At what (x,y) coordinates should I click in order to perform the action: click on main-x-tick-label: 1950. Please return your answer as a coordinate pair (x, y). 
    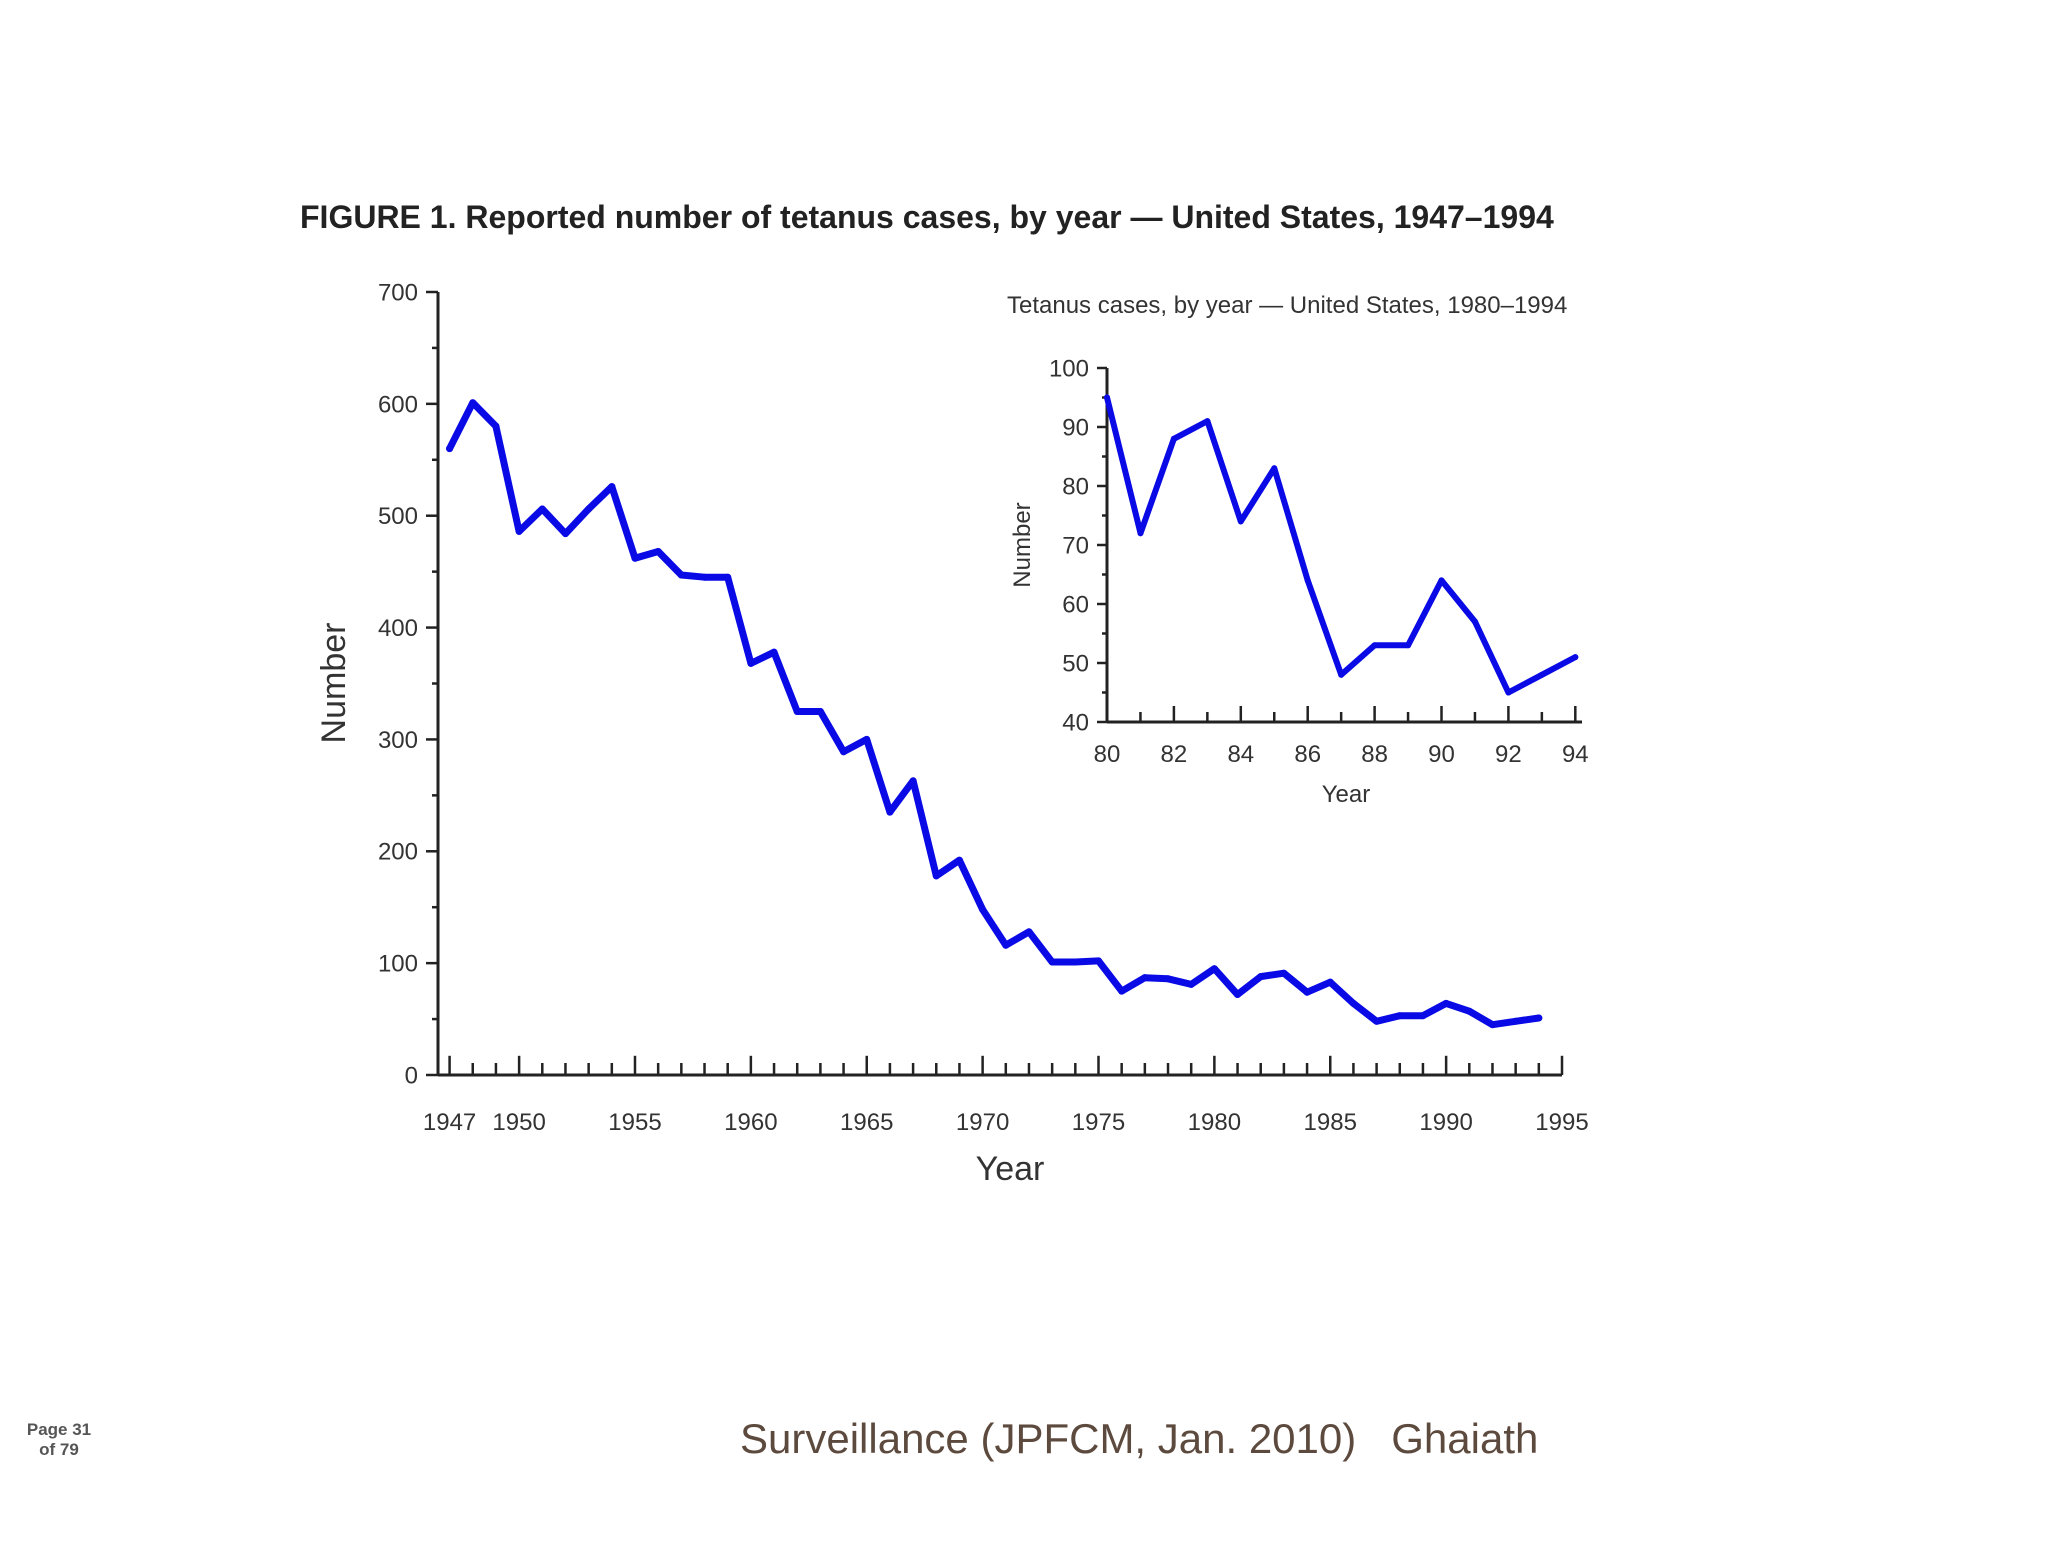
    Looking at the image, I should click on (518, 1122).